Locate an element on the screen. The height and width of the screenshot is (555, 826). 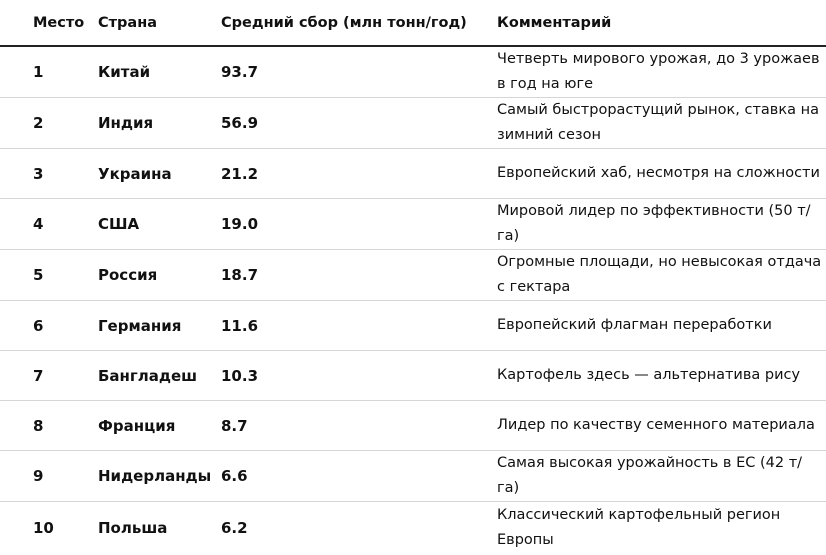
yield-cell: 6.2 is located at coordinates (234, 528).